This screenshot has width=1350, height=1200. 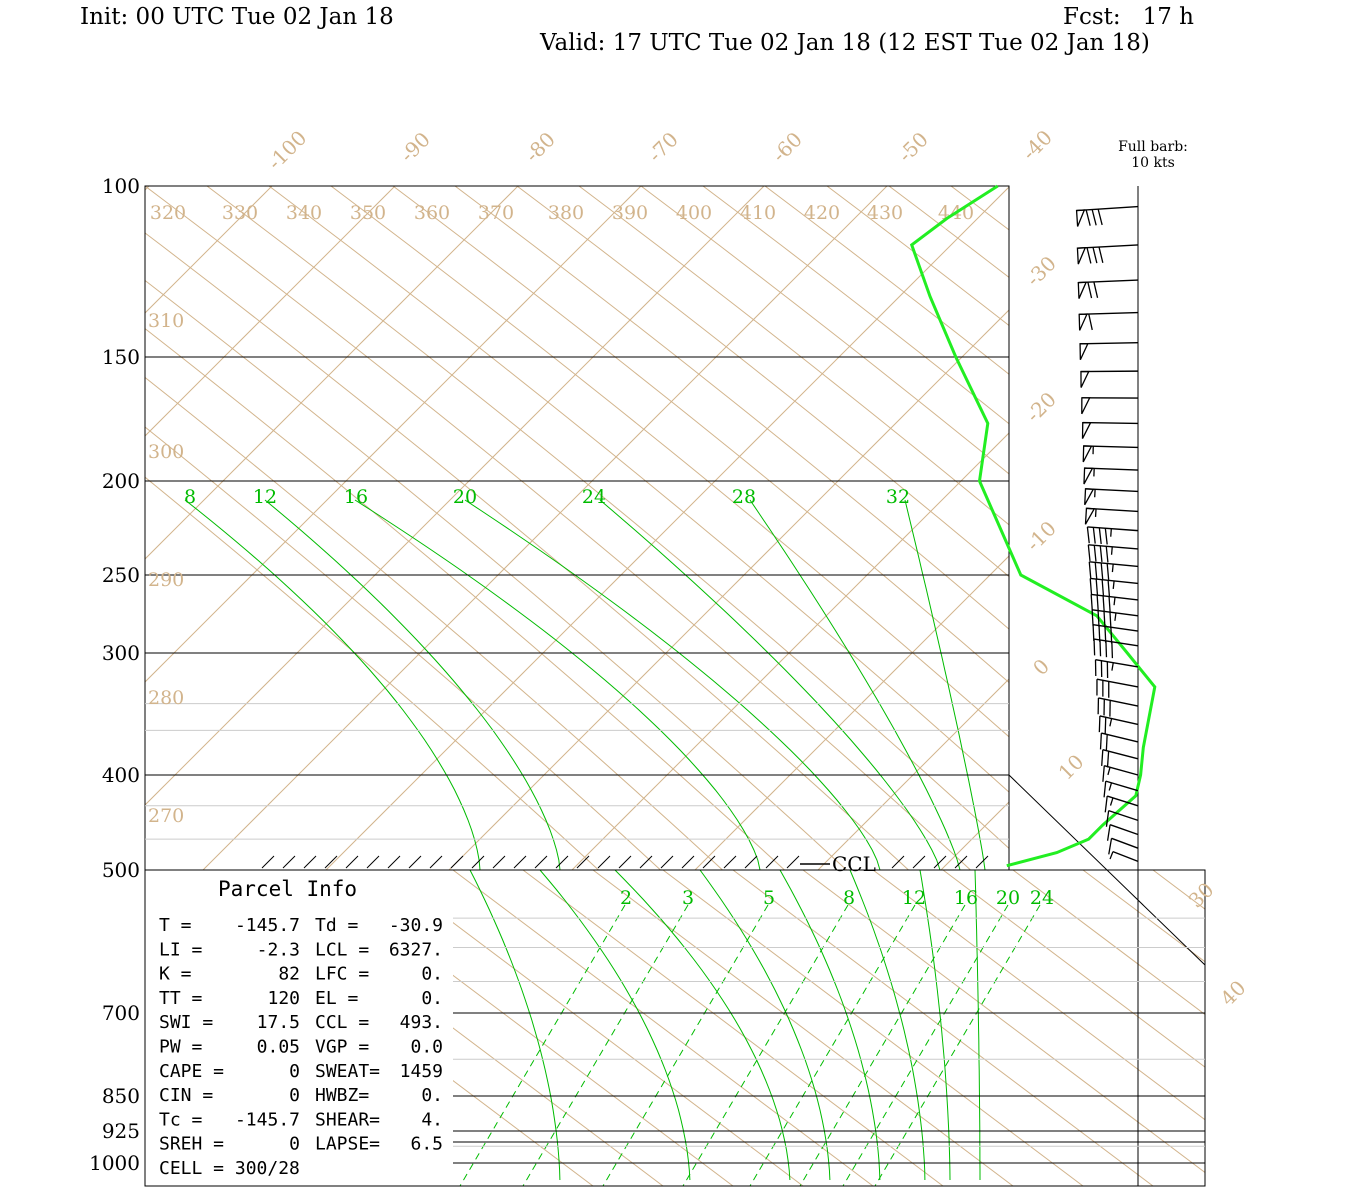 I want to click on parcel-key: PW =, so click(x=181, y=1047).